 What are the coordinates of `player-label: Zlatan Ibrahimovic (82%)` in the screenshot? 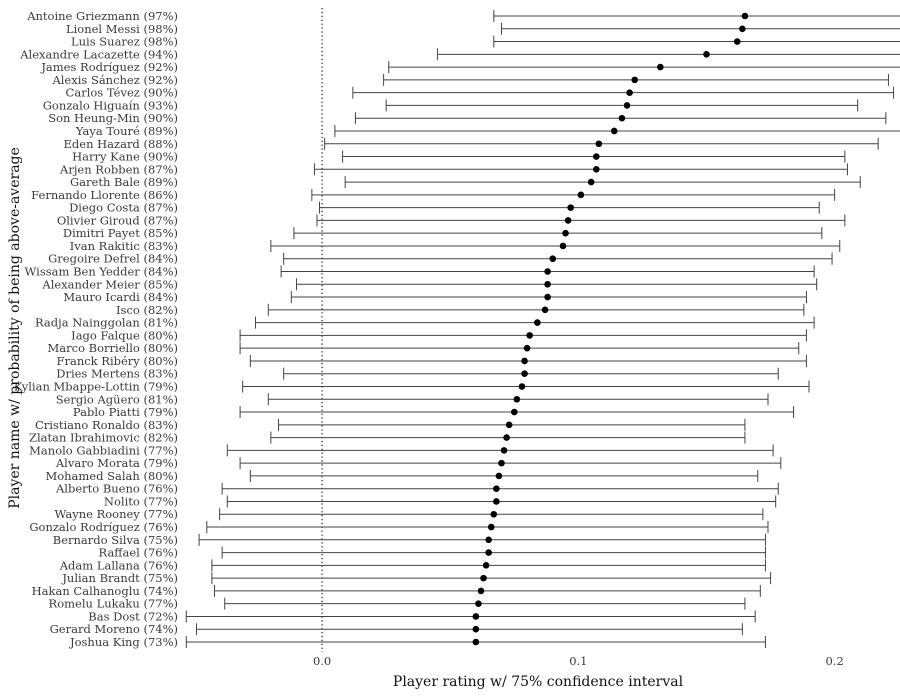 It's located at (103, 438).